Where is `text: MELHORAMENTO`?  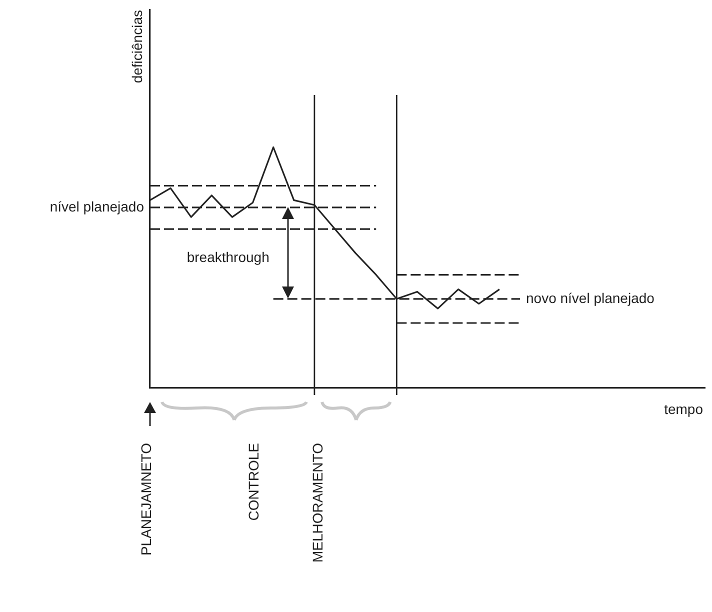 text: MELHORAMENTO is located at coordinates (317, 502).